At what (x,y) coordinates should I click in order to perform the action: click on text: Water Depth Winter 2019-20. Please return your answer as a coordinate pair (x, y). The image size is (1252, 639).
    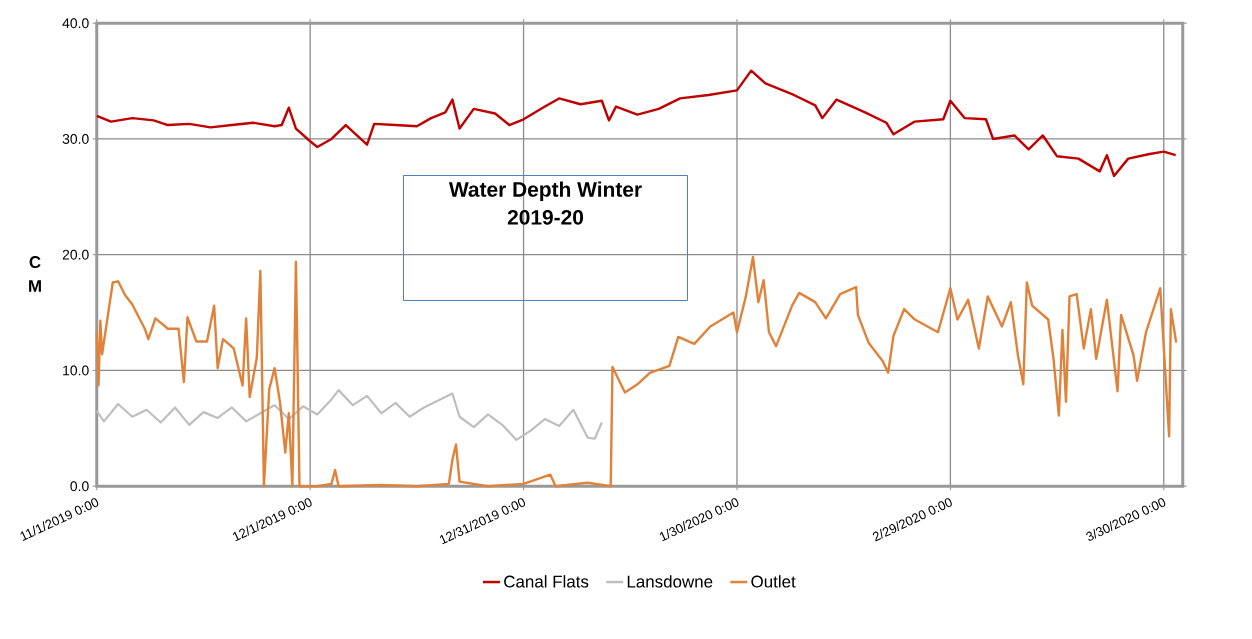
    Looking at the image, I should click on (545, 203).